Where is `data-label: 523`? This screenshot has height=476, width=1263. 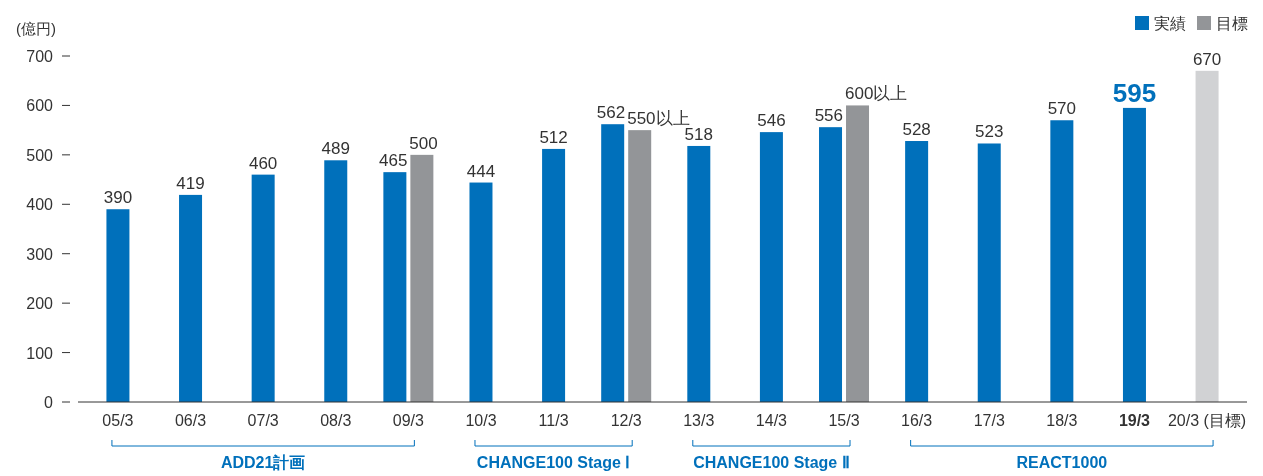
data-label: 523 is located at coordinates (989, 132).